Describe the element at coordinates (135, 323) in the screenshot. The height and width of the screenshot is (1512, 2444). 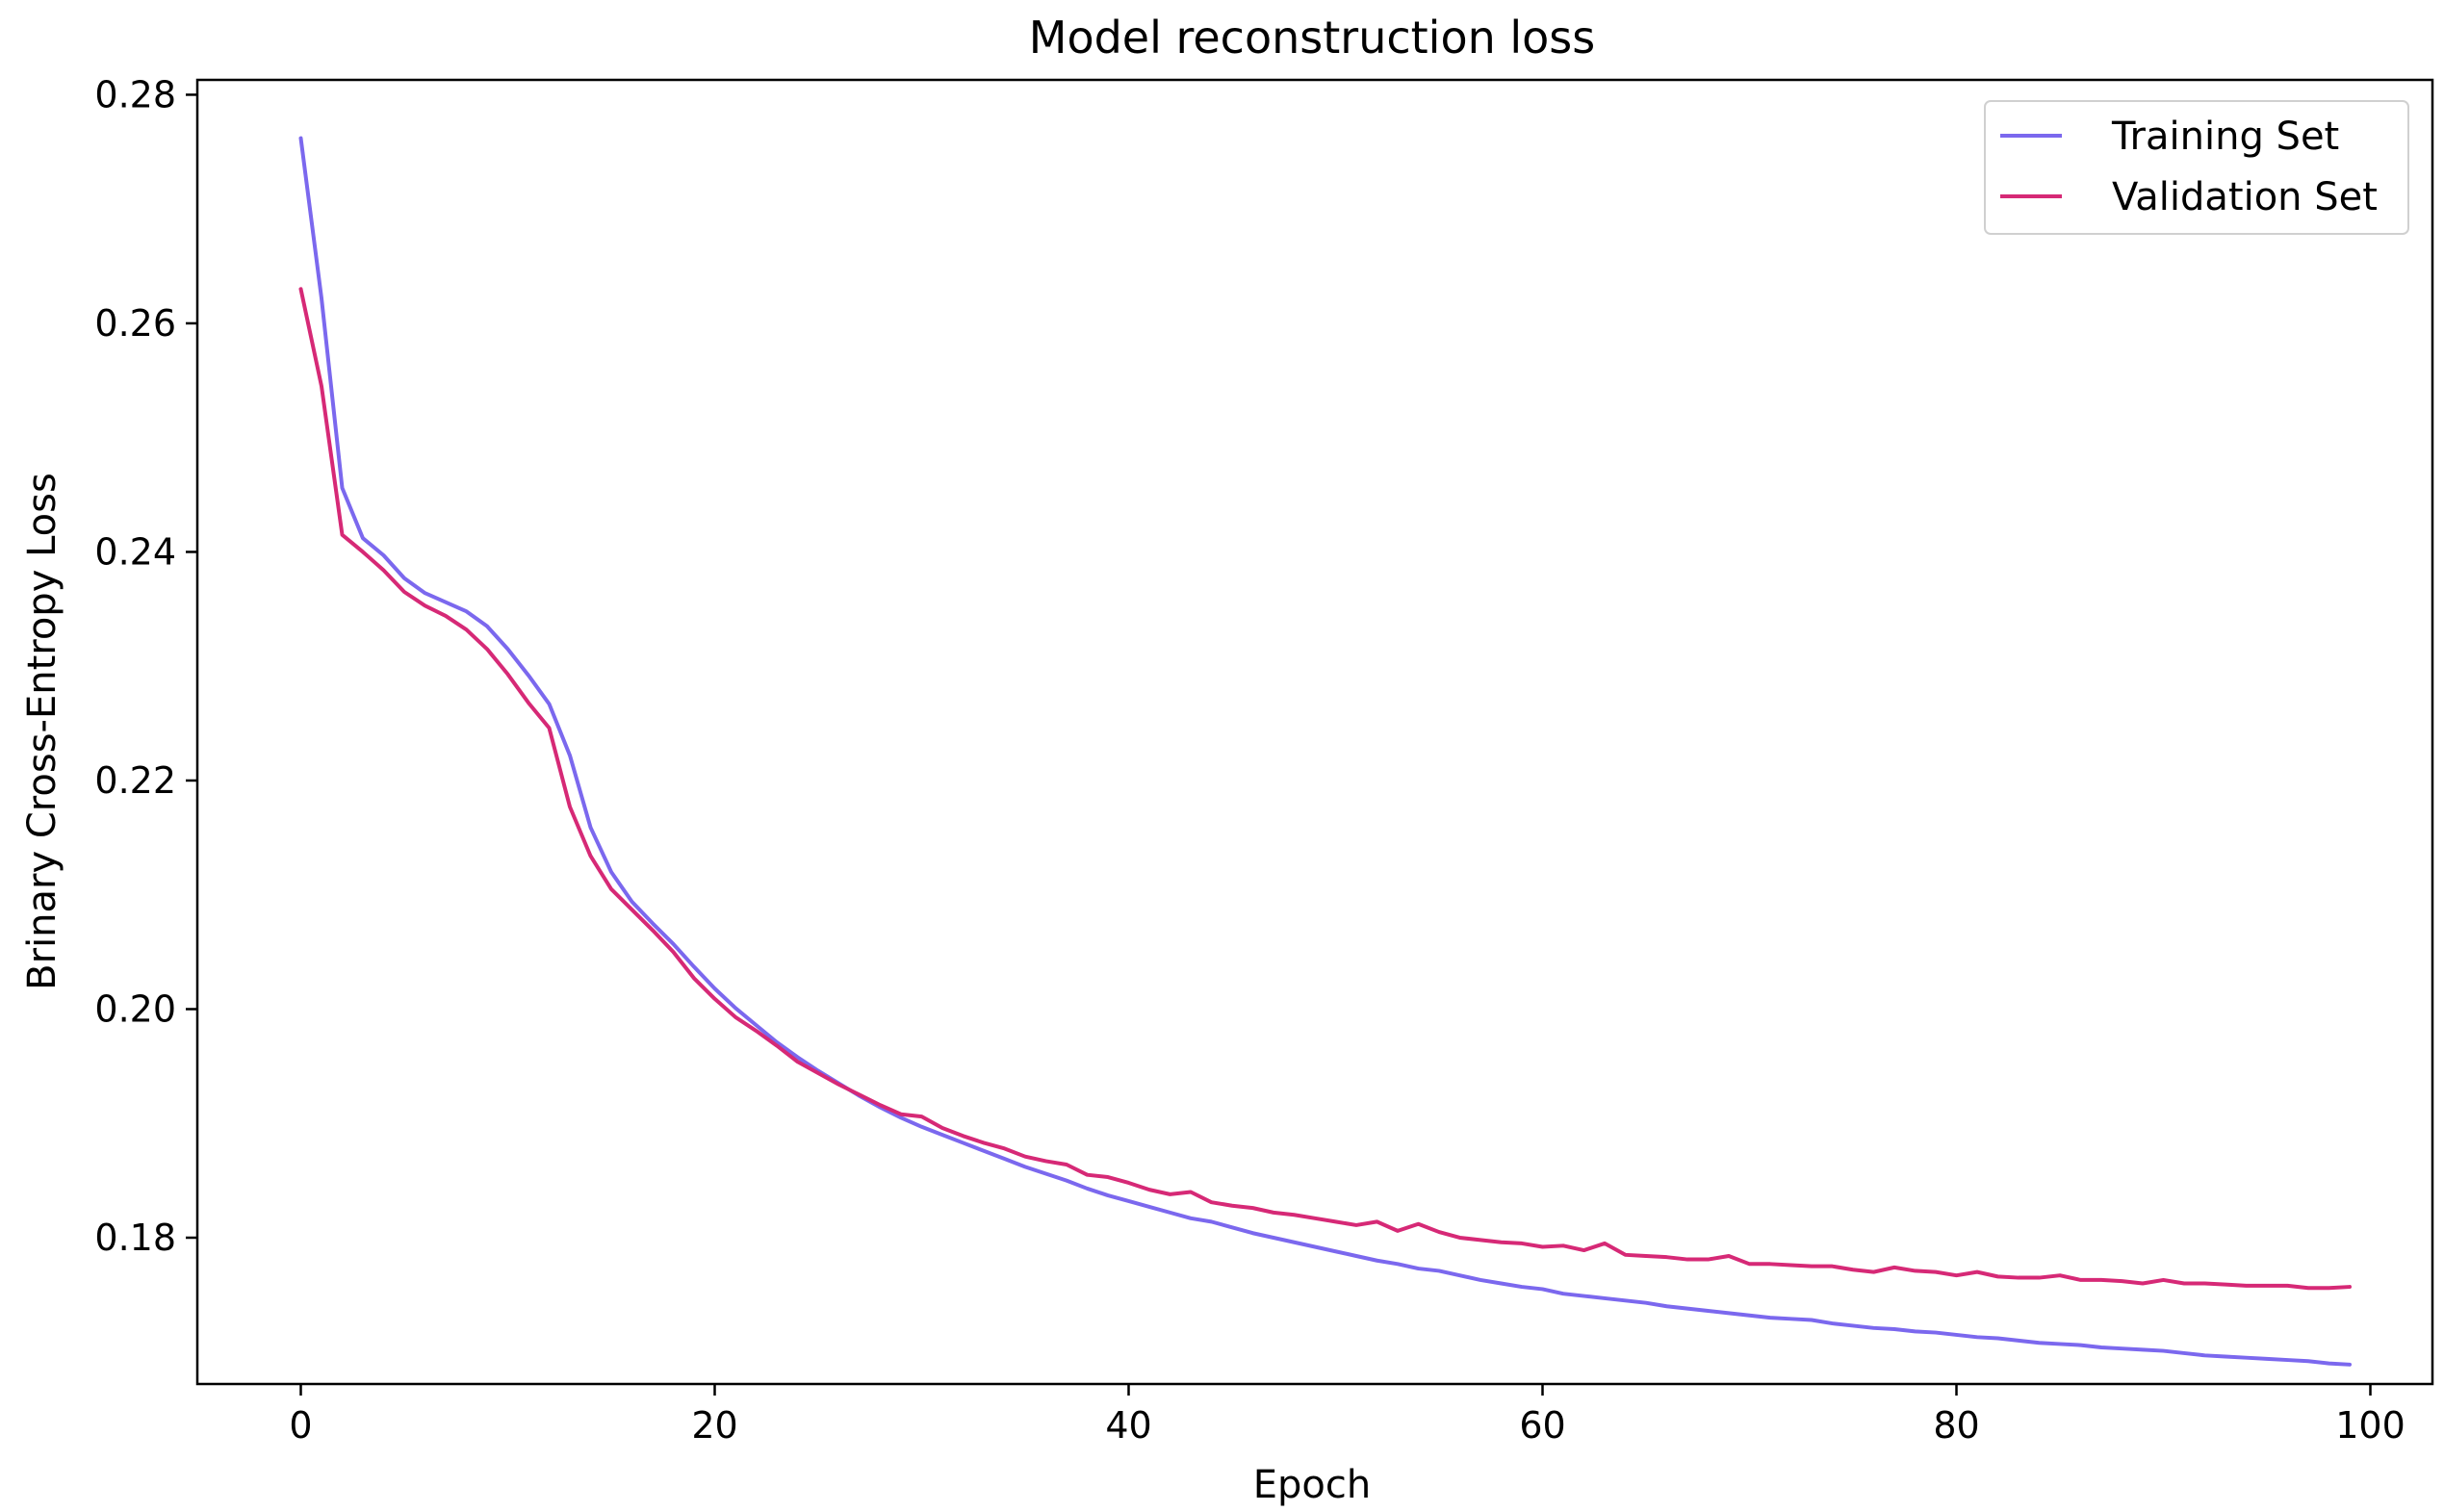
I see `y-tick-label-4: 0.26` at that location.